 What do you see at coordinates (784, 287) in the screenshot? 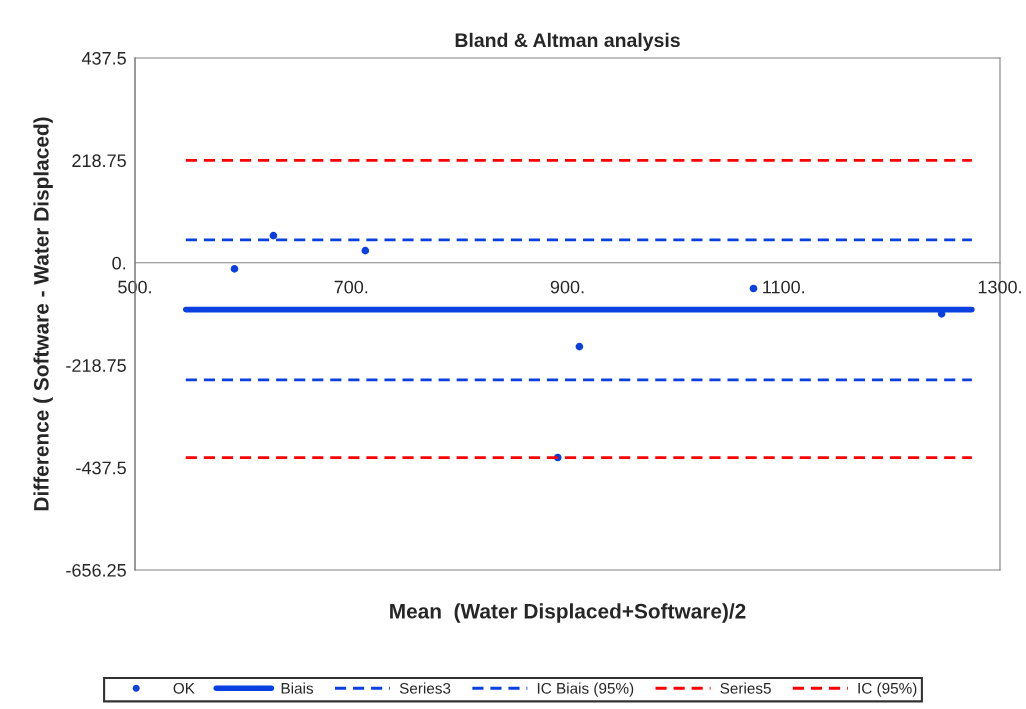
I see `x-tick-label: 1100.` at bounding box center [784, 287].